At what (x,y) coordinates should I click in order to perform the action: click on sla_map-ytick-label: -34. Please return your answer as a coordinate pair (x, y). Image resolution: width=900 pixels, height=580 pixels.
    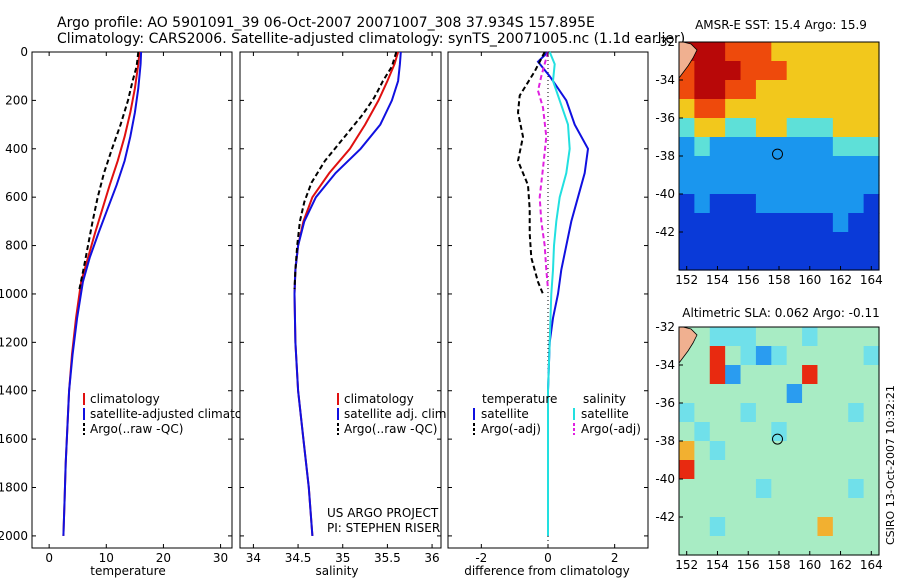
    Looking at the image, I should click on (665, 365).